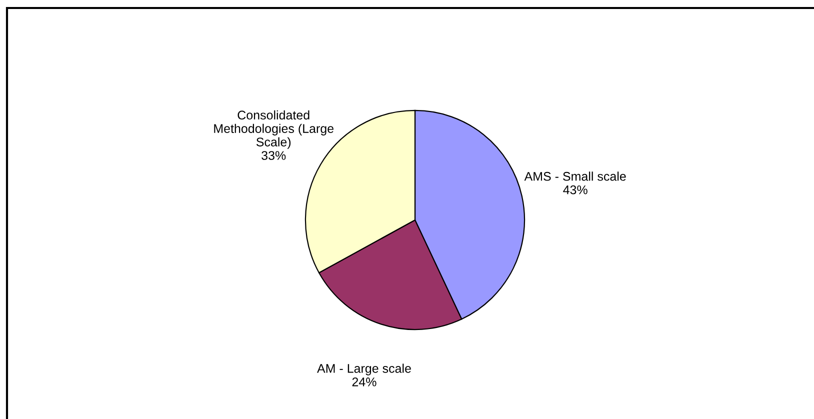 Image resolution: width=814 pixels, height=419 pixels. I want to click on data-label: 33%, so click(274, 155).